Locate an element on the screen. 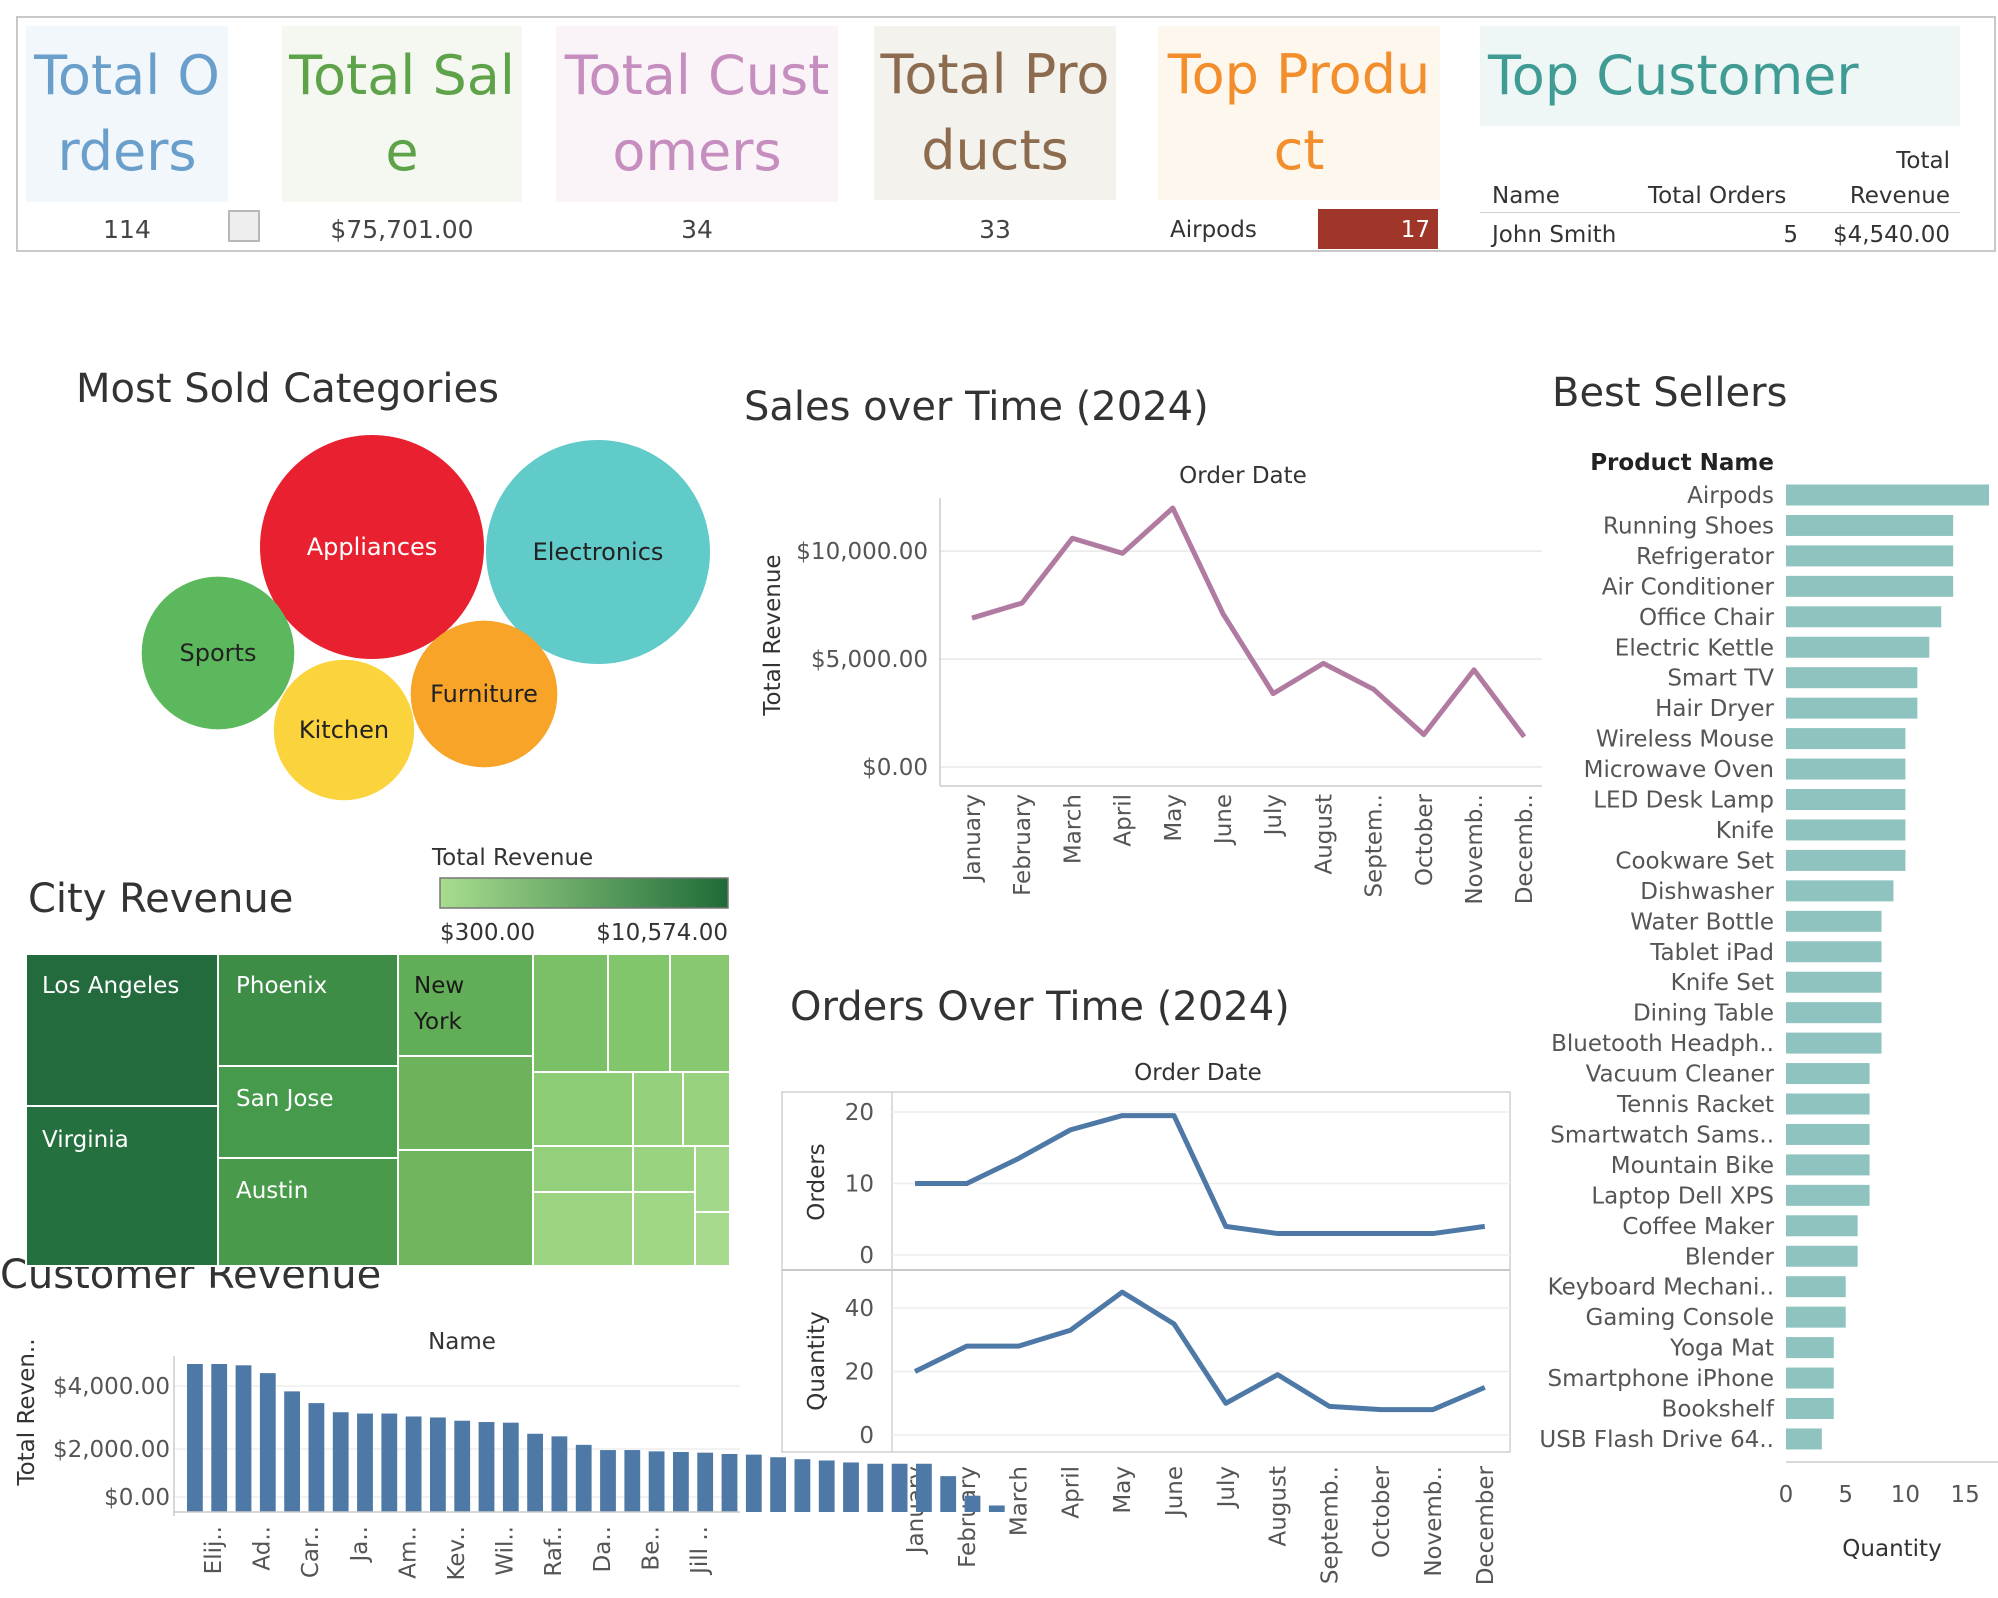  city-title: City Revenue is located at coordinates (161, 899).